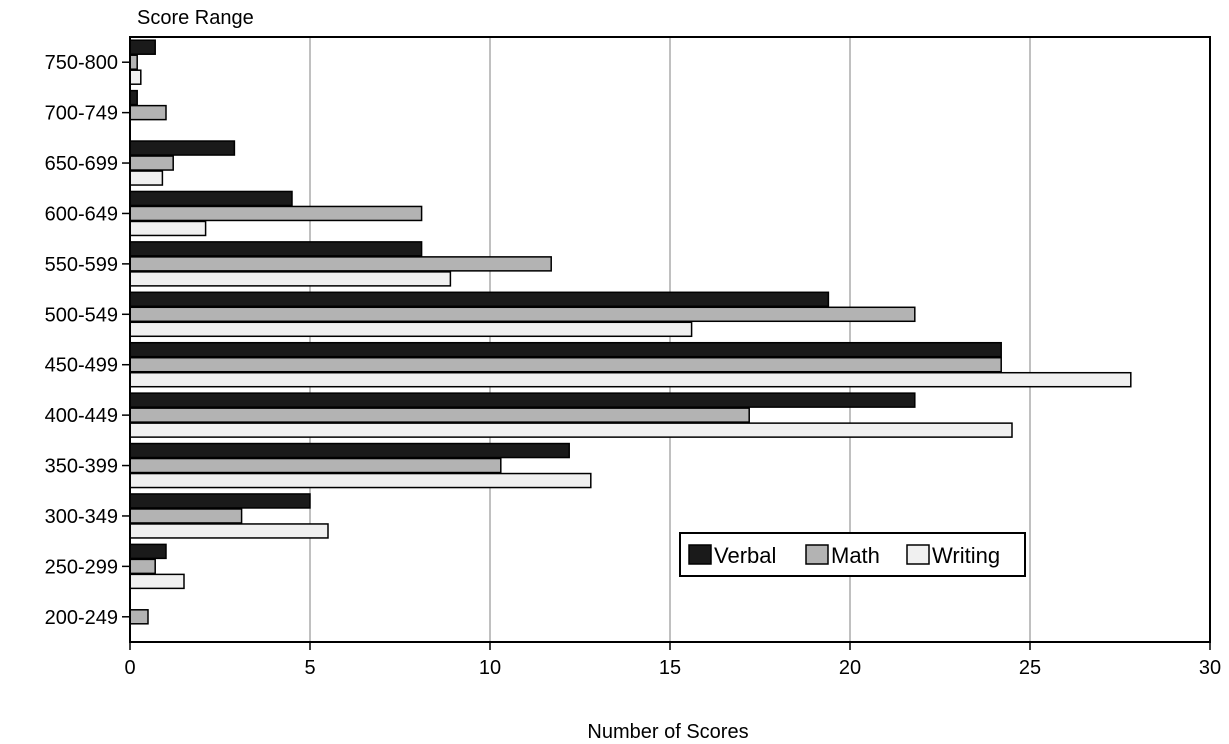 The width and height of the screenshot is (1229, 744). I want to click on legend-swatch-math, so click(817, 554).